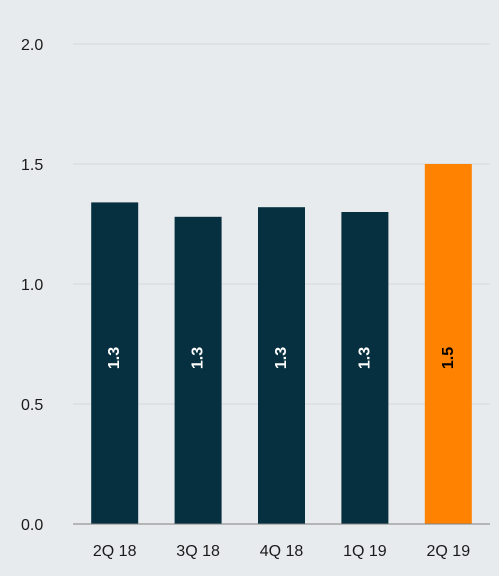 The image size is (499, 576). I want to click on x-tick-label: 2Q 19, so click(449, 551).